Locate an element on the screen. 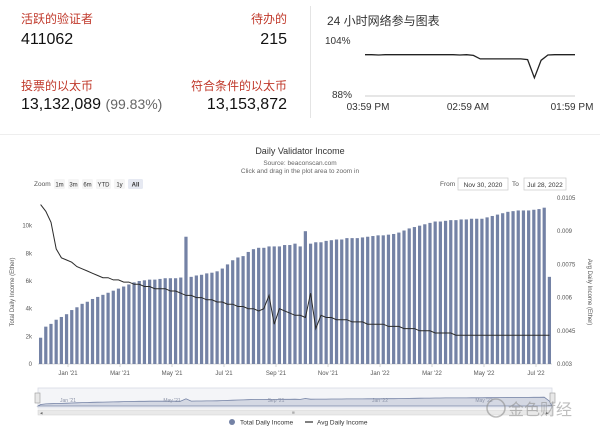 Image resolution: width=600 pixels, height=436 pixels. zoom-button-1m: 1m is located at coordinates (59, 184).